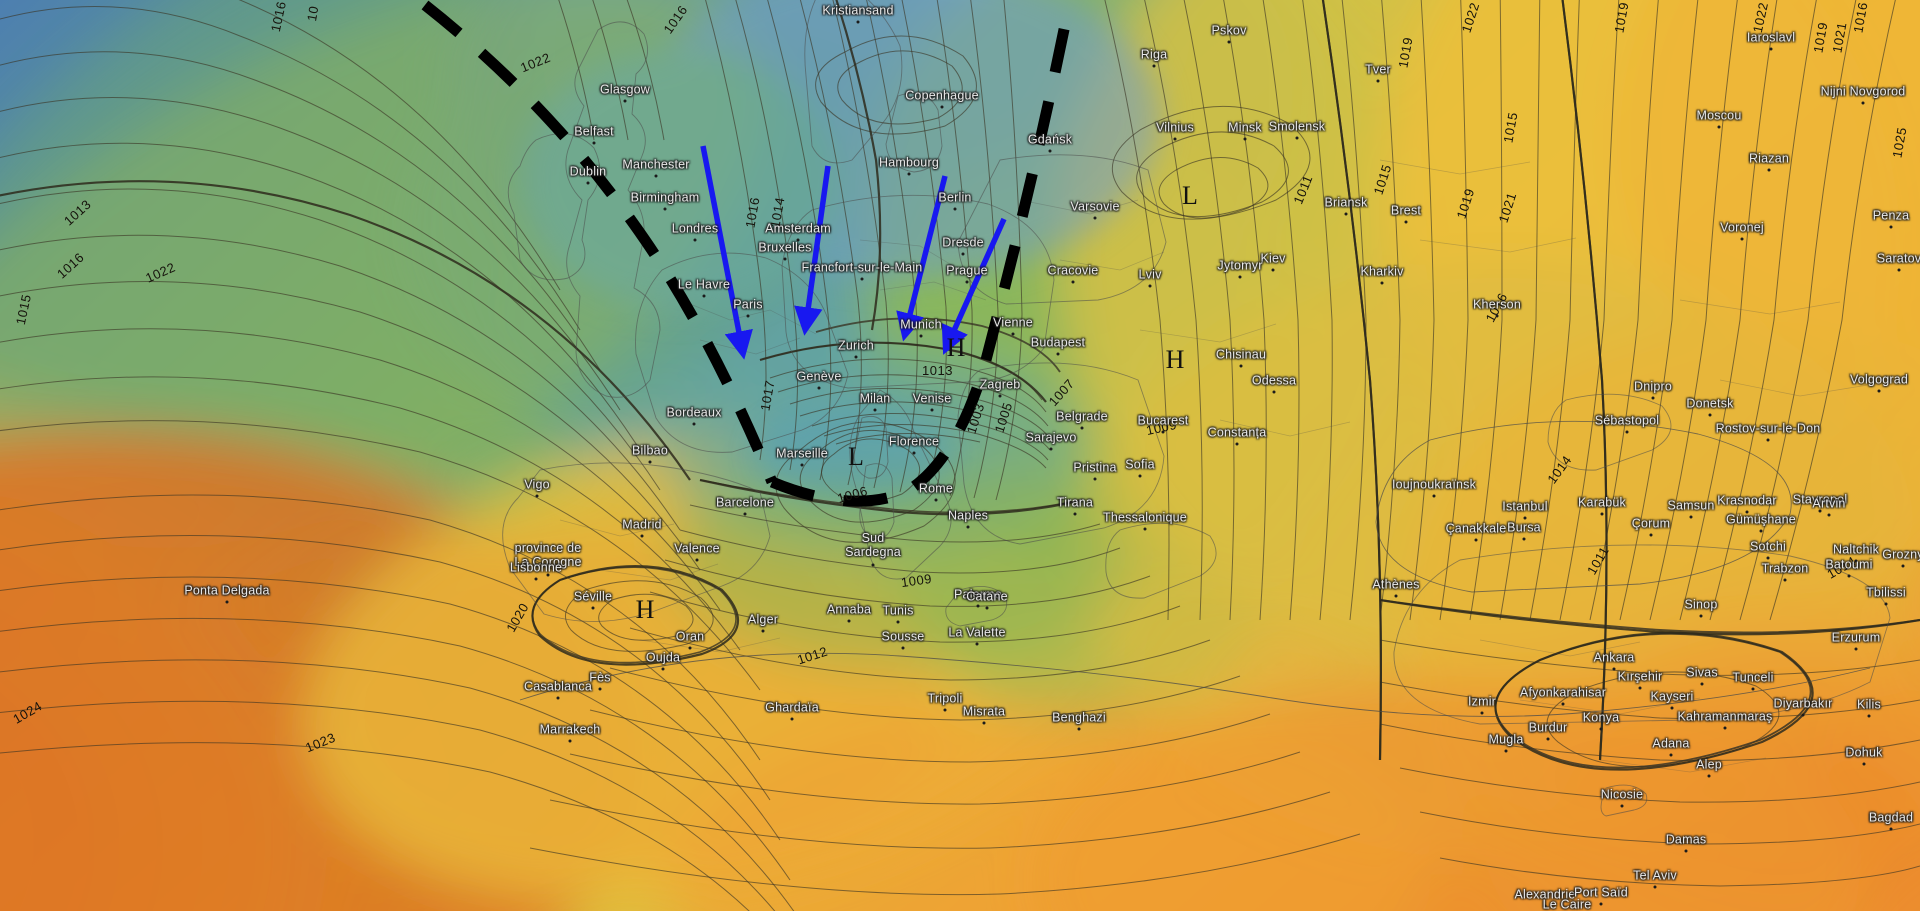 The height and width of the screenshot is (911, 1920). I want to click on city-label: Smolensk, so click(1297, 126).